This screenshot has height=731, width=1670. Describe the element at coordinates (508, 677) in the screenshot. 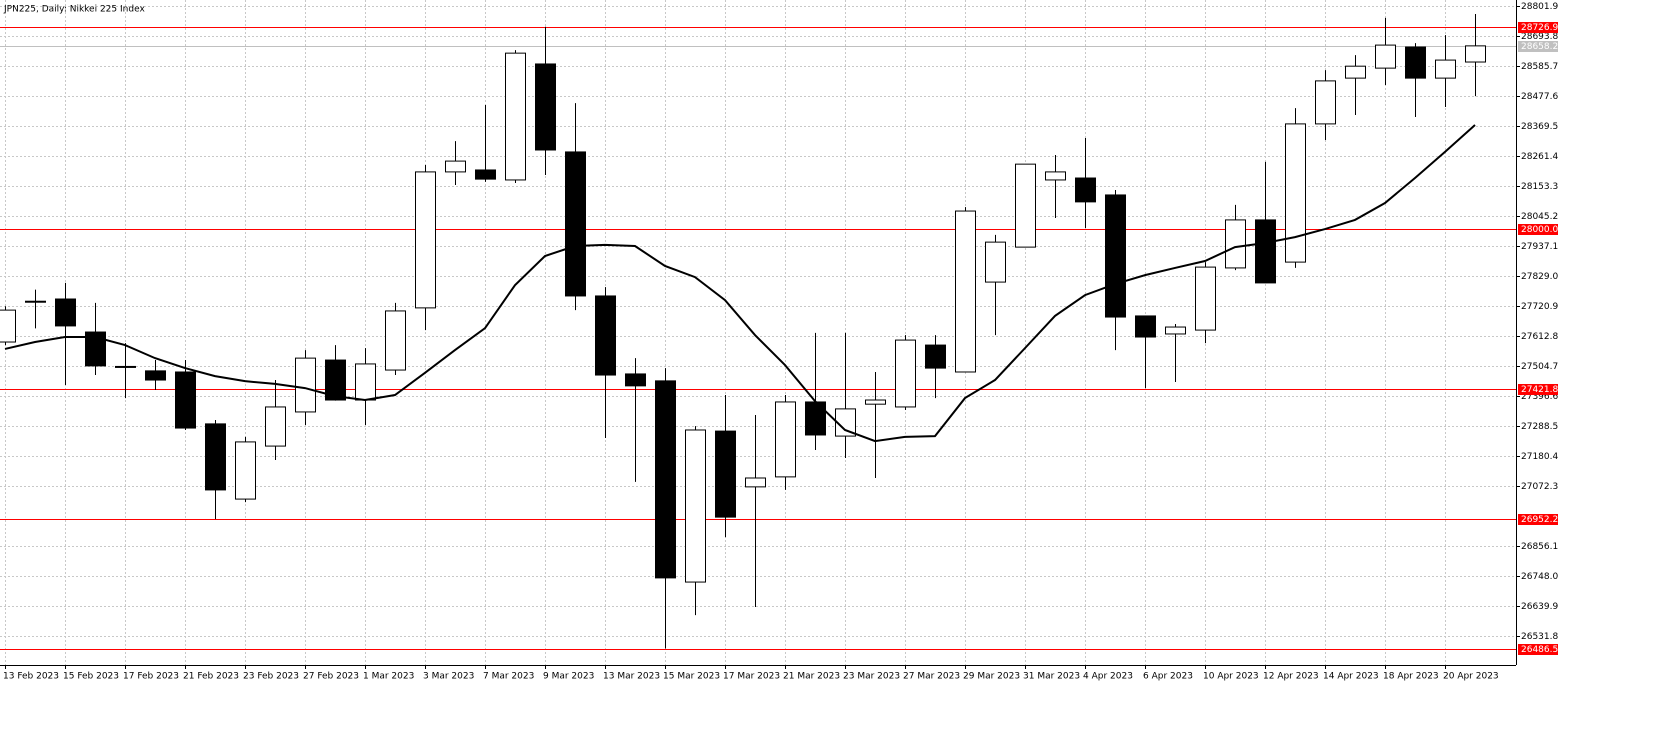

I see `x-tick-label: 7 Mar 2023` at that location.